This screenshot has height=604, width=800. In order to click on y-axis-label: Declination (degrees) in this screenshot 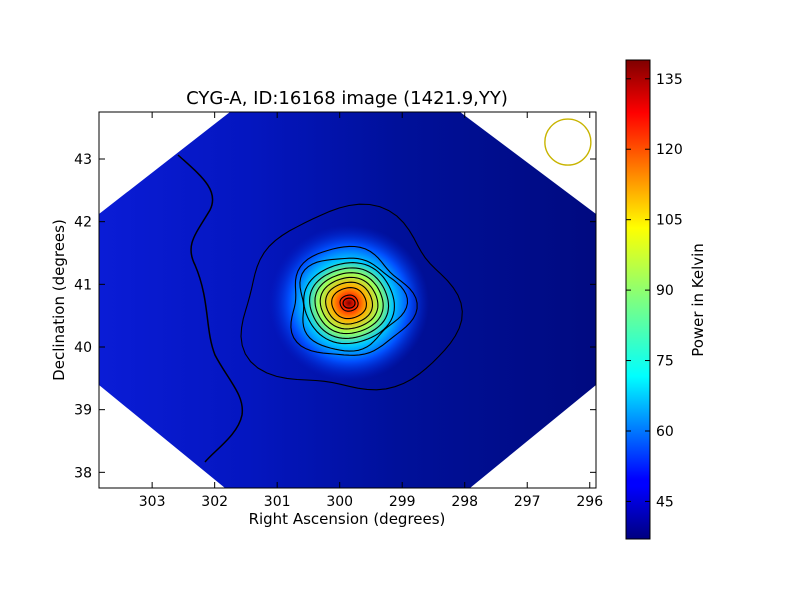, I will do `click(59, 300)`.